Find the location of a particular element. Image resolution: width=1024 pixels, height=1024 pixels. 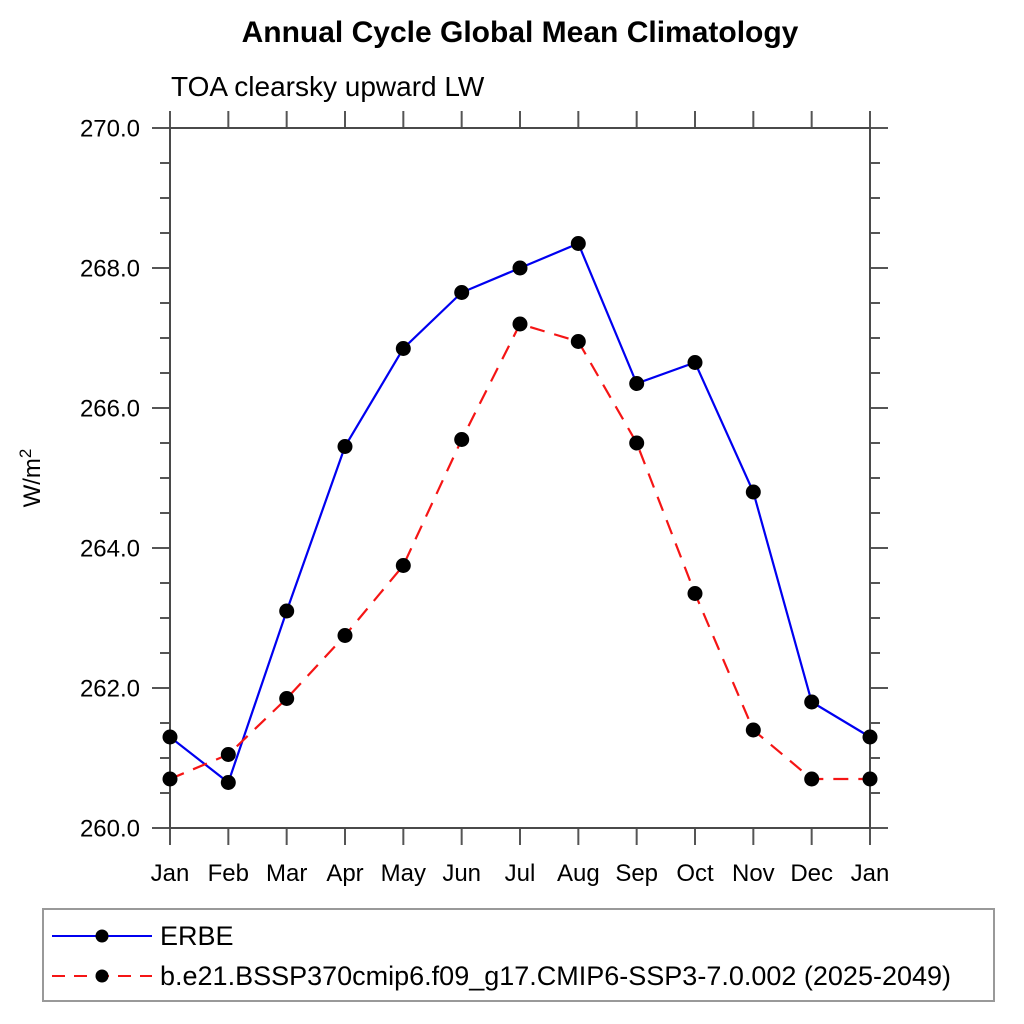

x-tick-label: May is located at coordinates (403, 873).